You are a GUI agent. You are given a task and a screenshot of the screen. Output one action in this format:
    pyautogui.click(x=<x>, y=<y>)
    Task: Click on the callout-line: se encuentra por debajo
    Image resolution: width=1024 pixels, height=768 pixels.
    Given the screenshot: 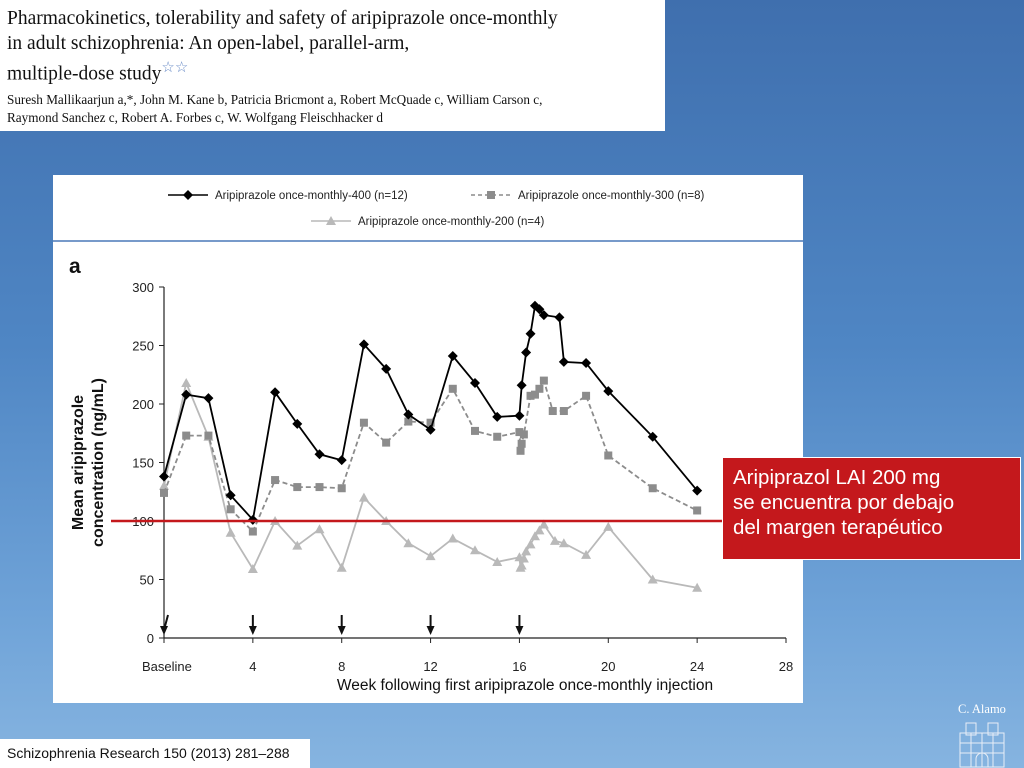 What is the action you would take?
    pyautogui.click(x=844, y=502)
    